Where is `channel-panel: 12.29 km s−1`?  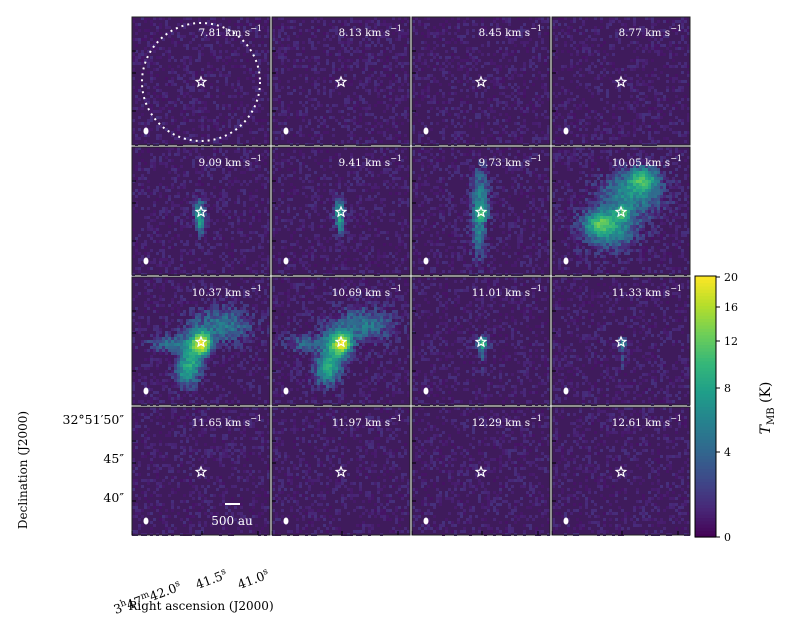
channel-panel: 12.29 km s−1 is located at coordinates (481, 471).